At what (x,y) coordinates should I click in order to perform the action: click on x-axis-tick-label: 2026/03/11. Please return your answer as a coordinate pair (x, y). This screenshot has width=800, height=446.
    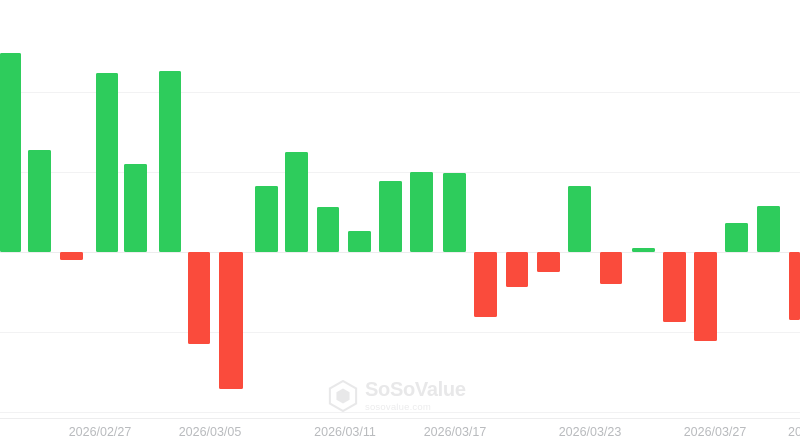
    Looking at the image, I should click on (345, 432).